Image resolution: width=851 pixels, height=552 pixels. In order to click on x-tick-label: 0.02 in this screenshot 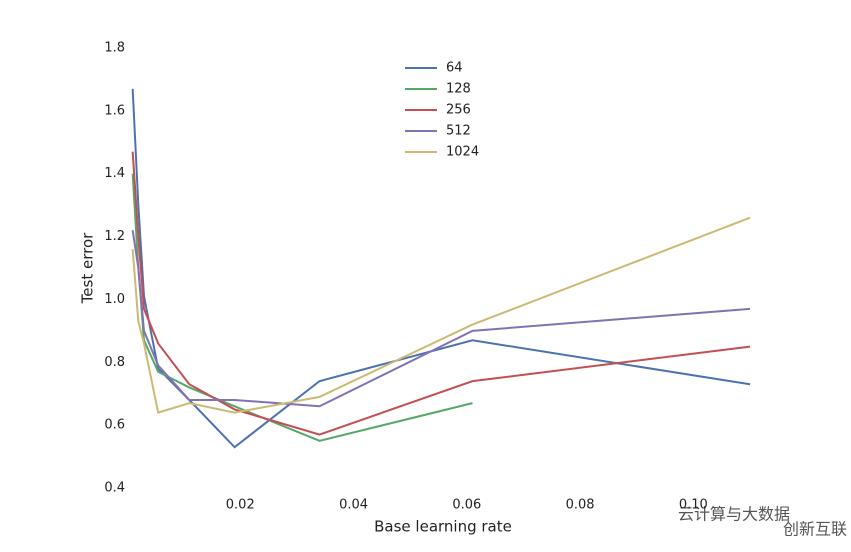, I will do `click(240, 505)`.